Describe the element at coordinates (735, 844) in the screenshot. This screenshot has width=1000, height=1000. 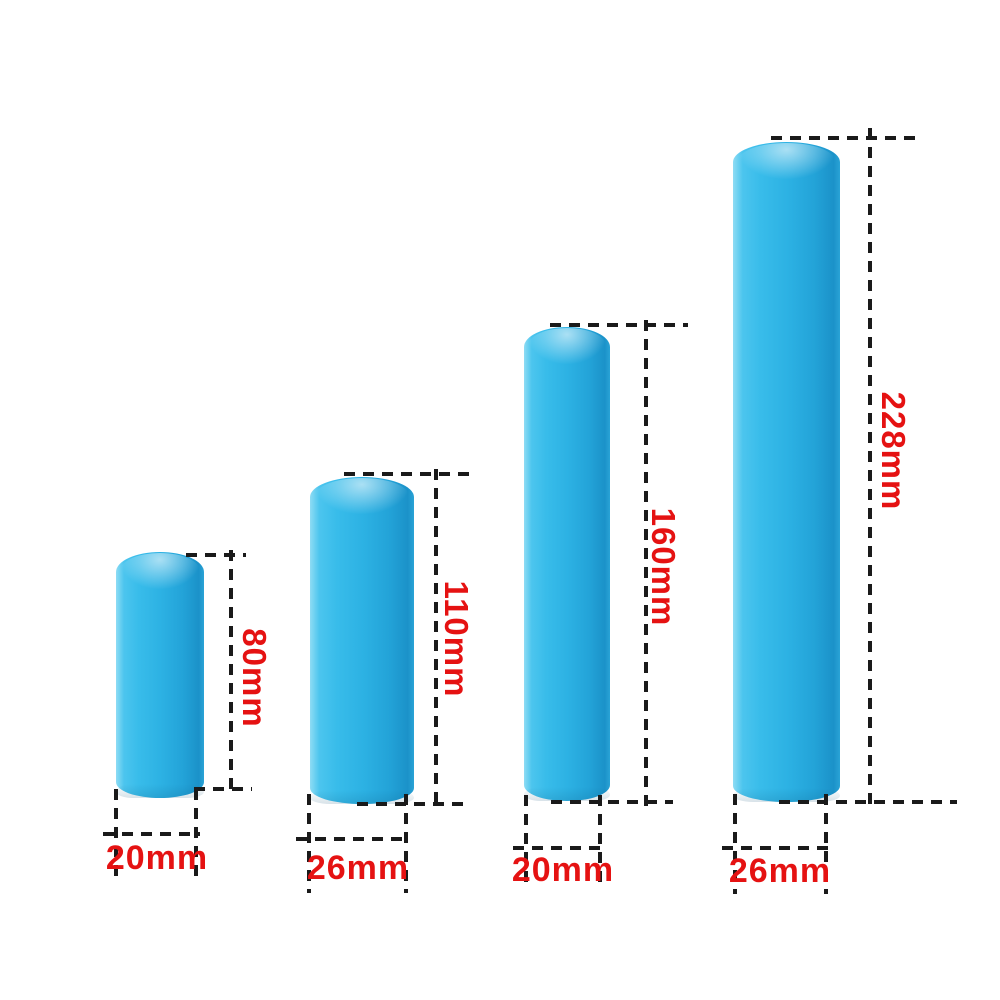
I see `tube-4-width-left-extension` at that location.